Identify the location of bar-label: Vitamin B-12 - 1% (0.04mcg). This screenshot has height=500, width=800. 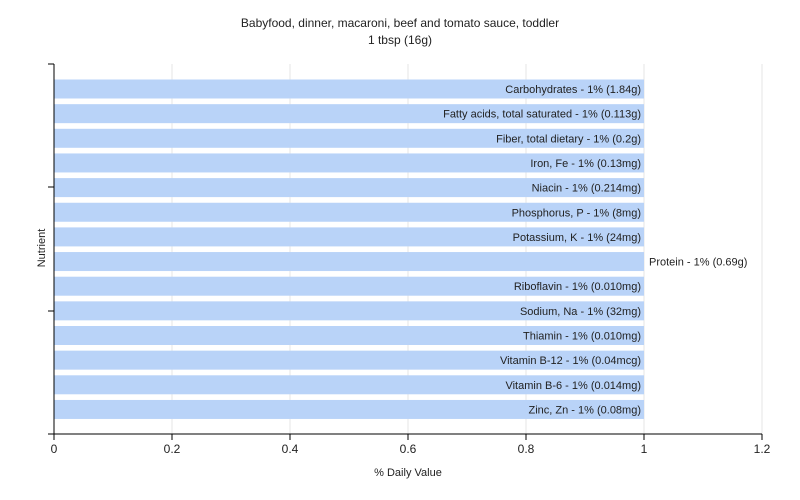
(570, 361).